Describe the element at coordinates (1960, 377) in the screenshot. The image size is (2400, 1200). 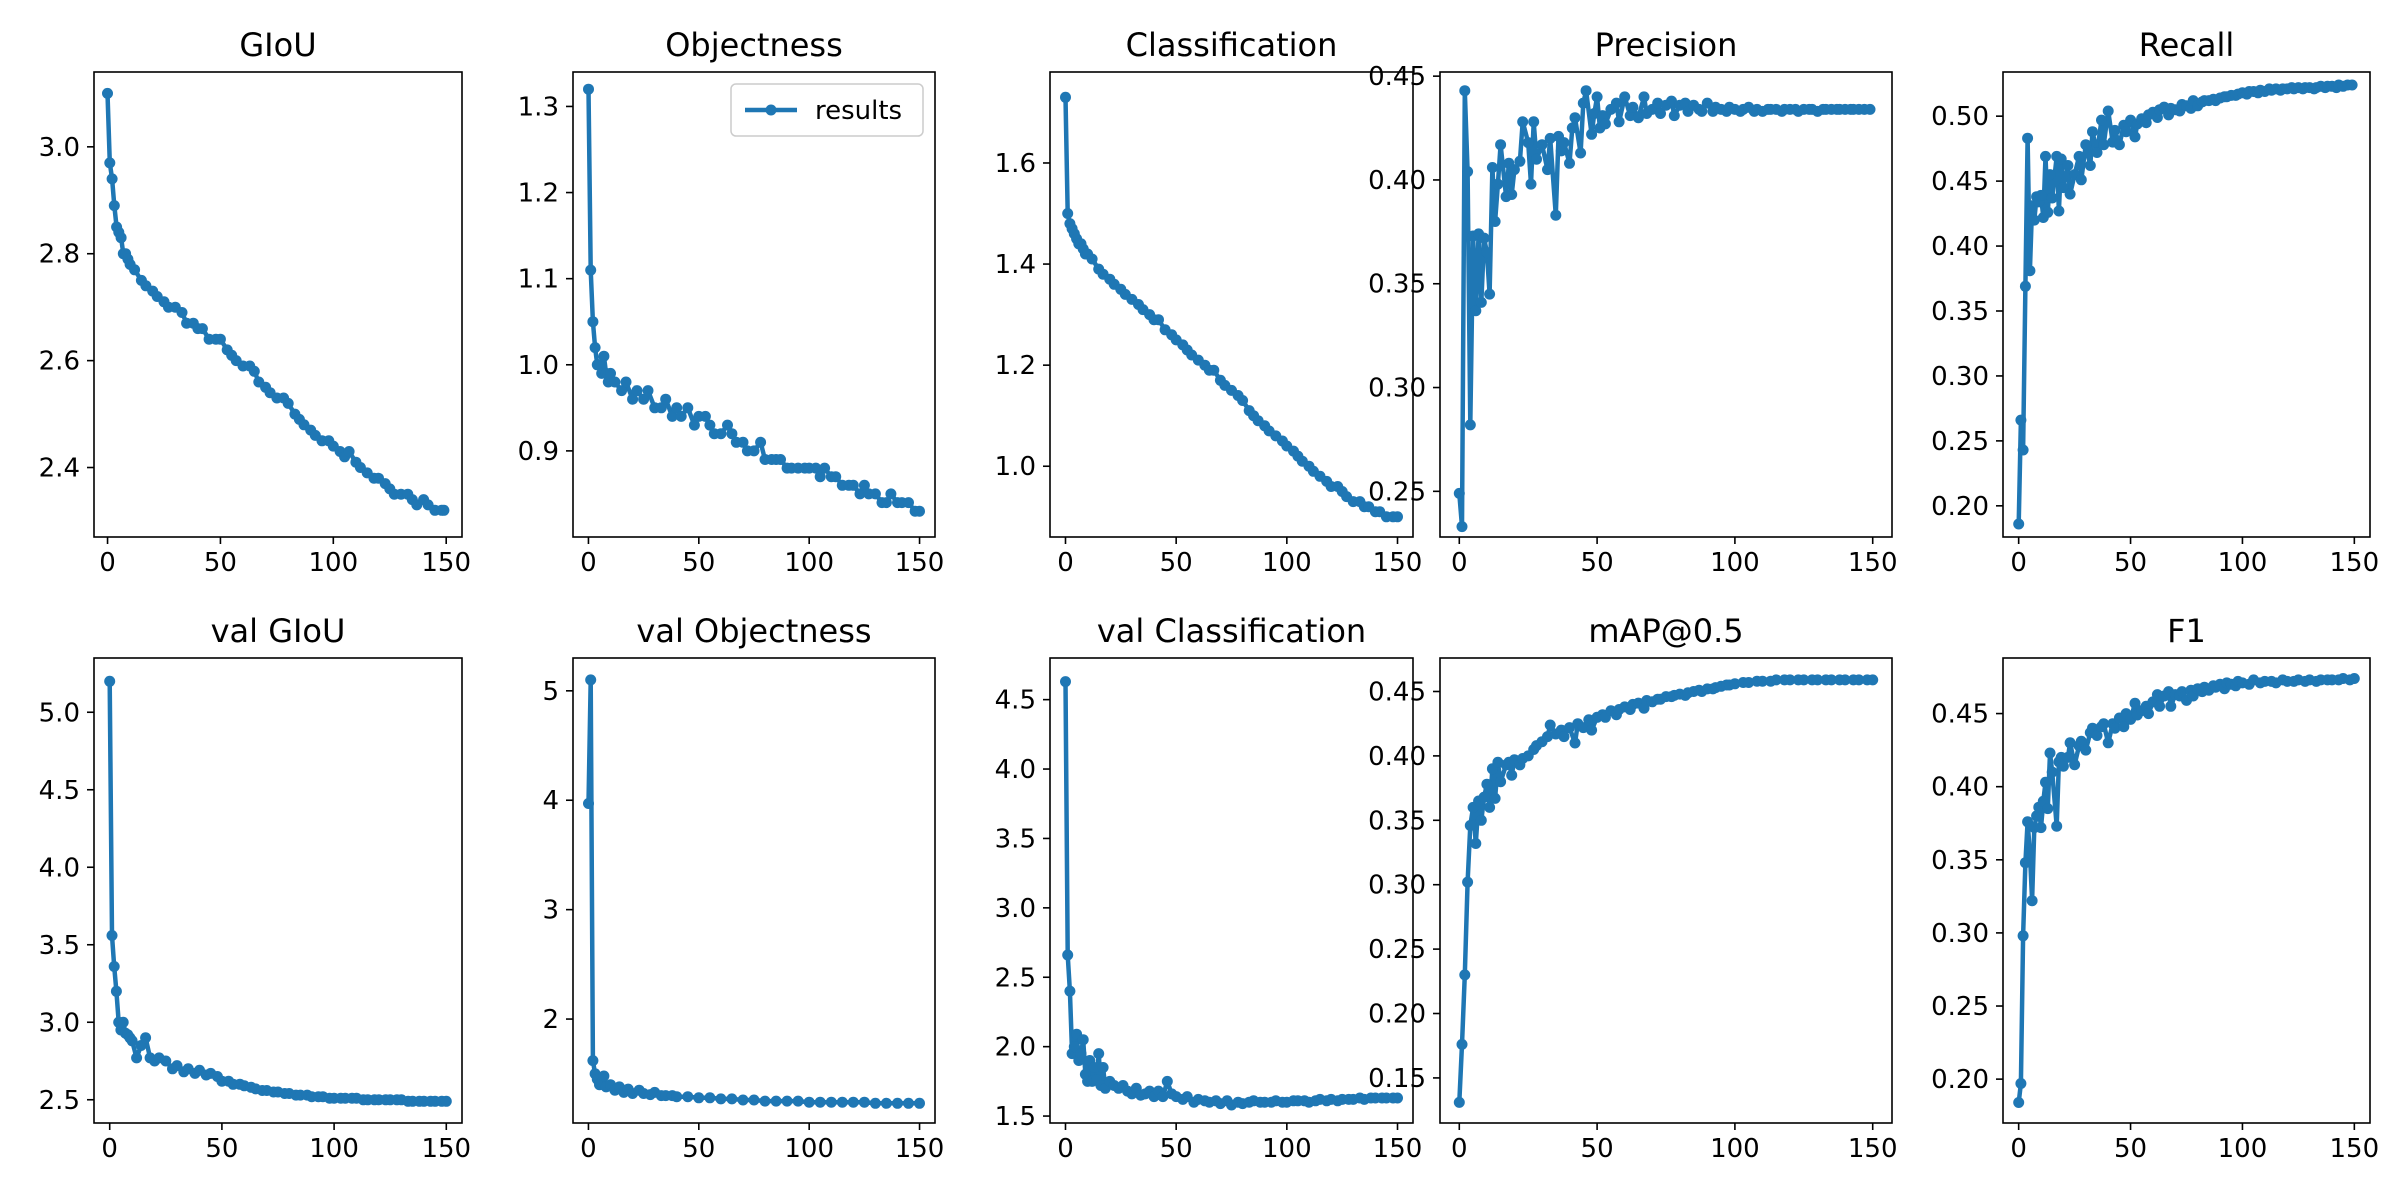
I see `y-tick-label: 0.30` at that location.